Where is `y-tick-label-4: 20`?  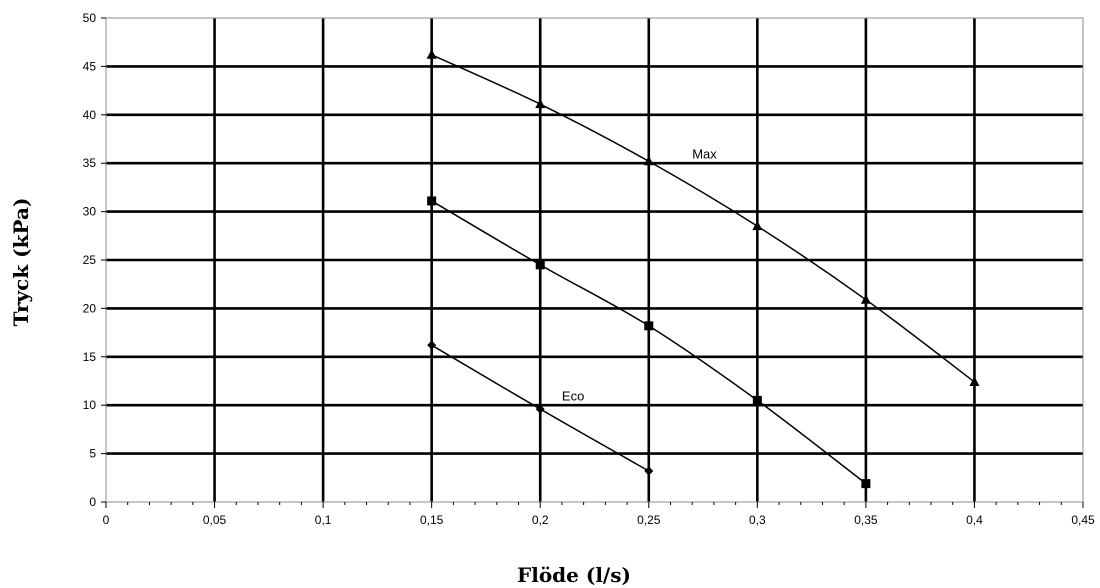 y-tick-label-4: 20 is located at coordinates (90, 308).